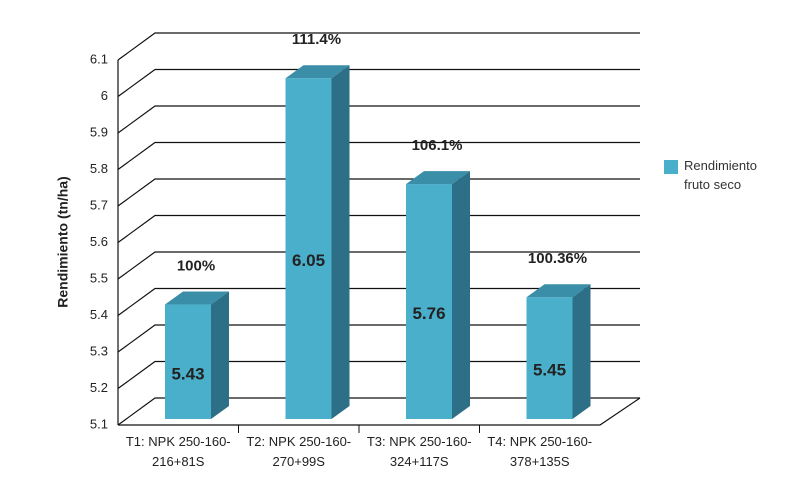  Describe the element at coordinates (437, 145) in the screenshot. I see `annotation: 106.1%` at that location.